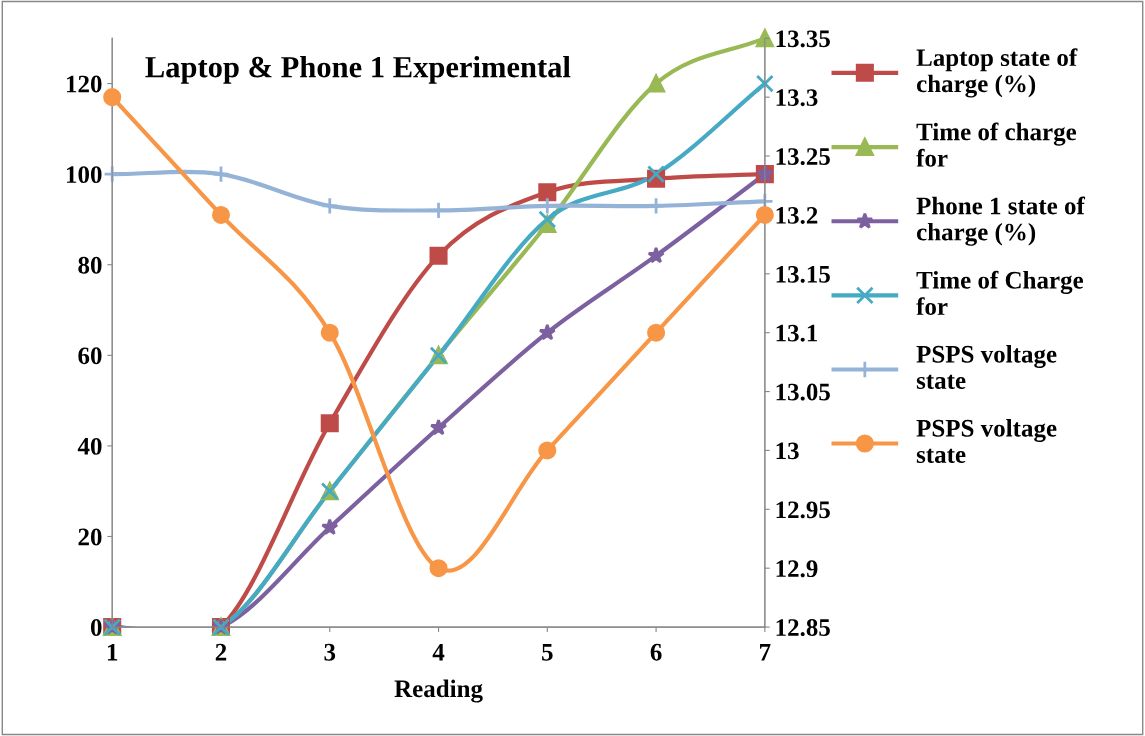 Image resolution: width=1145 pixels, height=736 pixels. I want to click on x-tick-label: 1, so click(112, 652).